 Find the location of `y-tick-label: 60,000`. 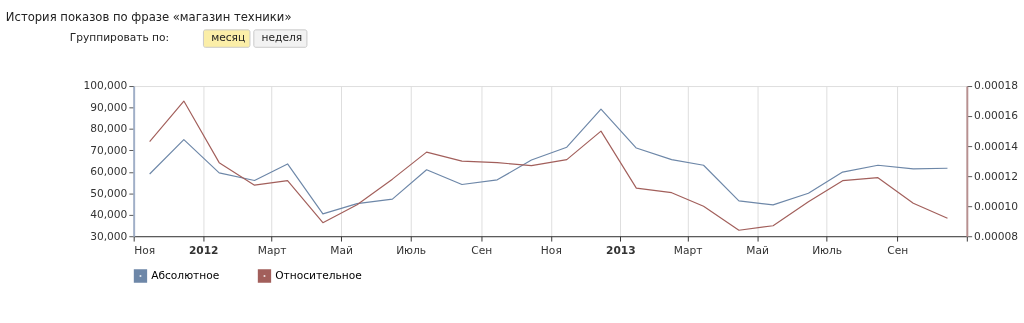

y-tick-label: 60,000 is located at coordinates (109, 172).